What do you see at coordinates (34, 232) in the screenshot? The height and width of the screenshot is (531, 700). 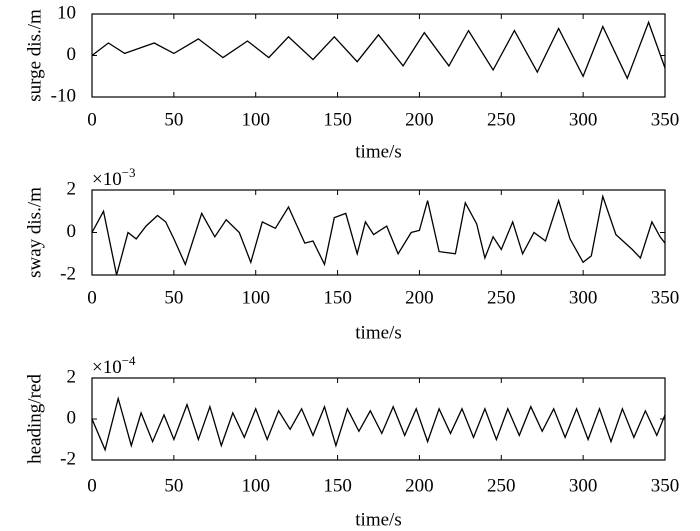 I see `y-axis-label: sway dis./m` at bounding box center [34, 232].